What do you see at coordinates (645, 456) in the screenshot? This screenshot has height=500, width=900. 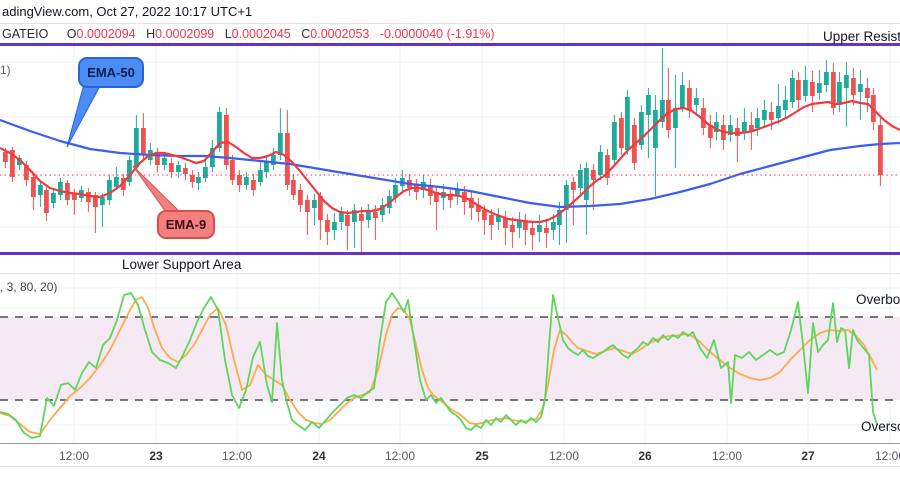 I see `time-axis-label: 26` at bounding box center [645, 456].